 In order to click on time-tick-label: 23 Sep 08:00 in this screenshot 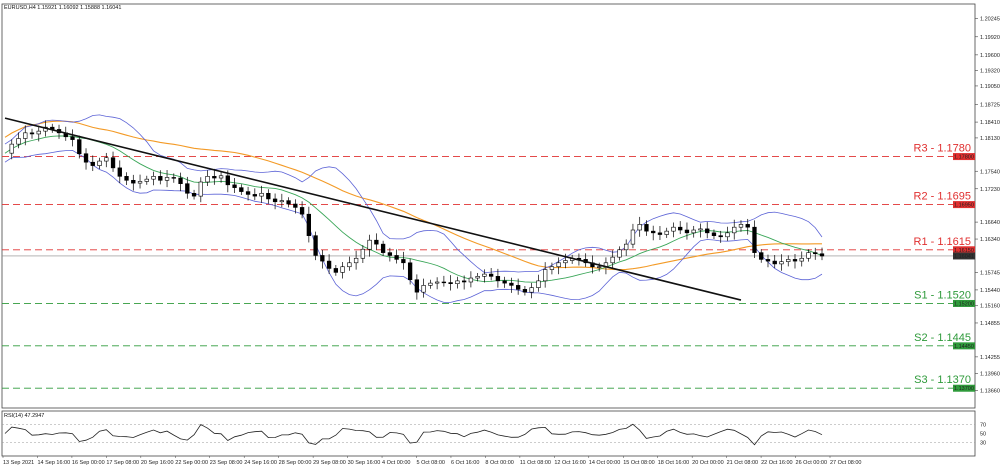, I will do `click(226, 463)`.